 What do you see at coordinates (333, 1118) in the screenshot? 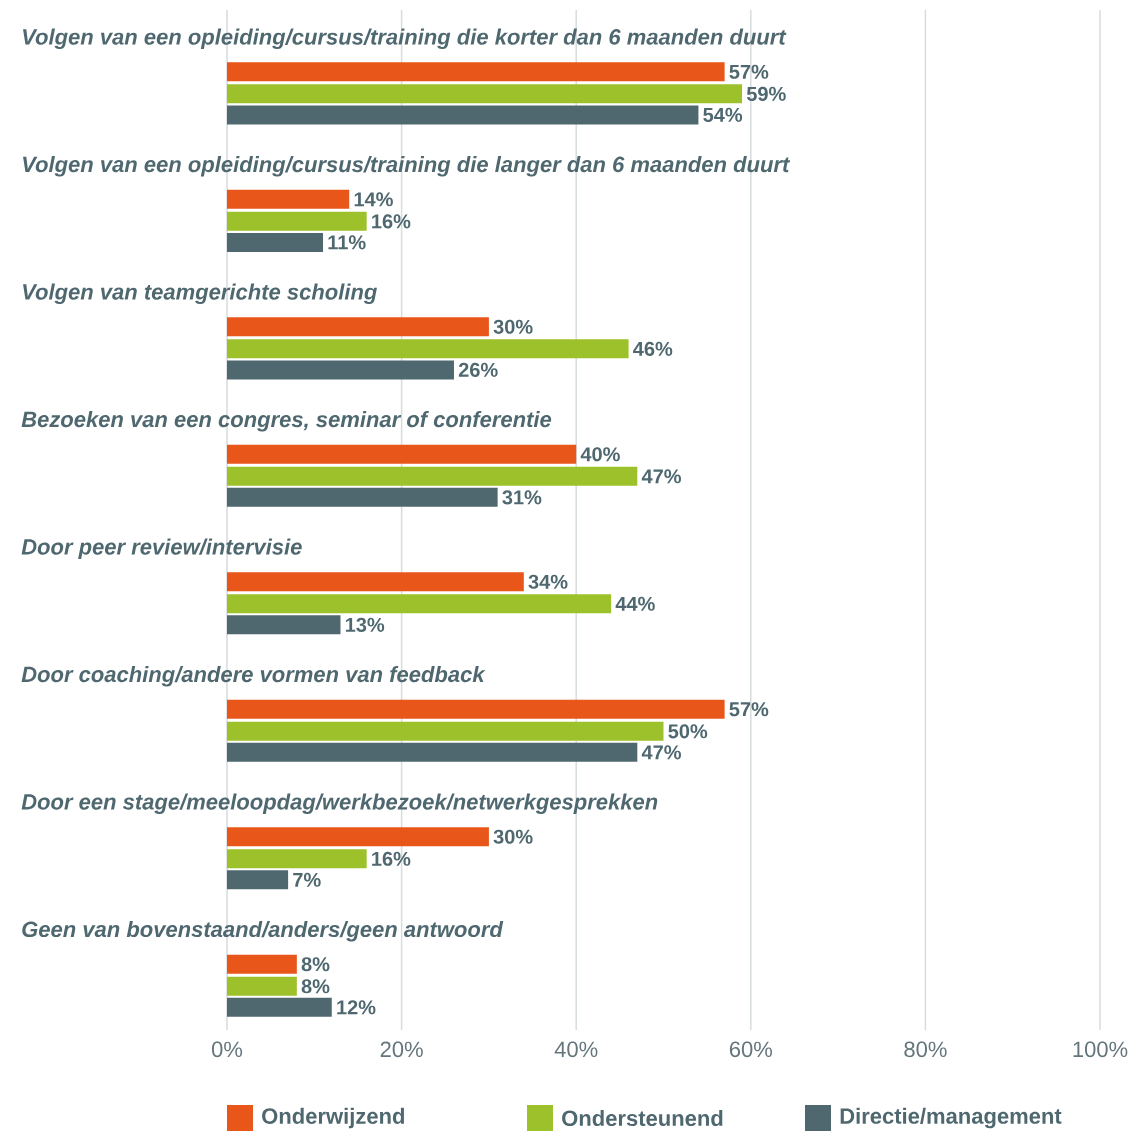
I see `legend-label: Onderwijzend` at bounding box center [333, 1118].